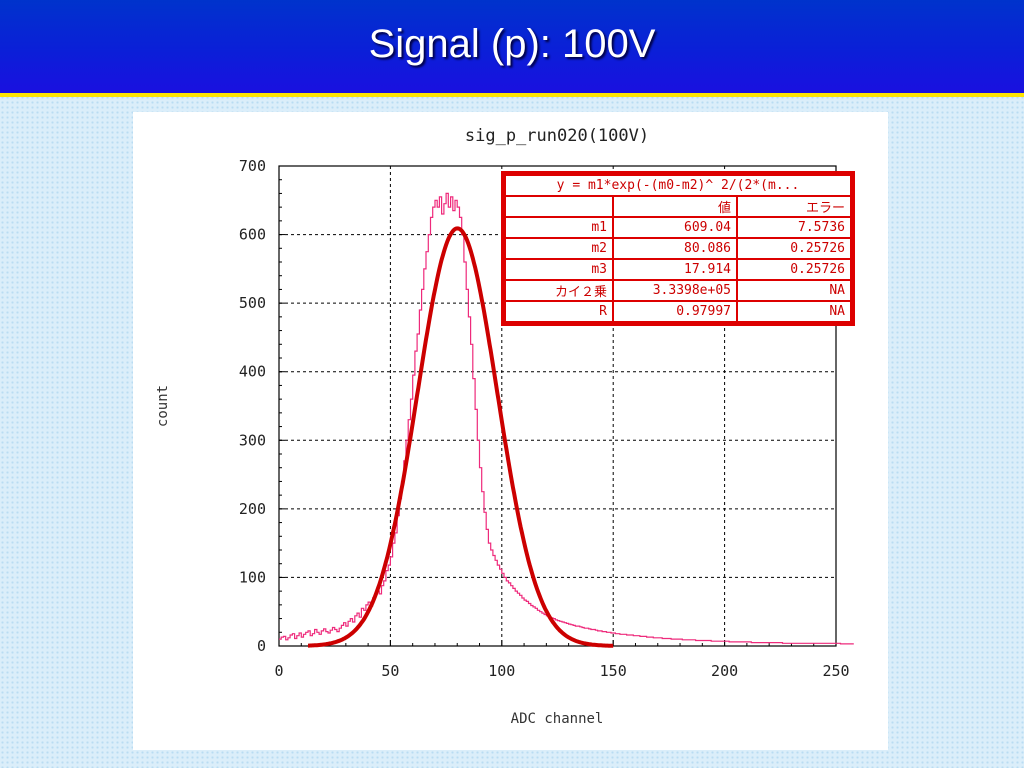  I want to click on slide-title: Signal (p): 100V, so click(512, 44).